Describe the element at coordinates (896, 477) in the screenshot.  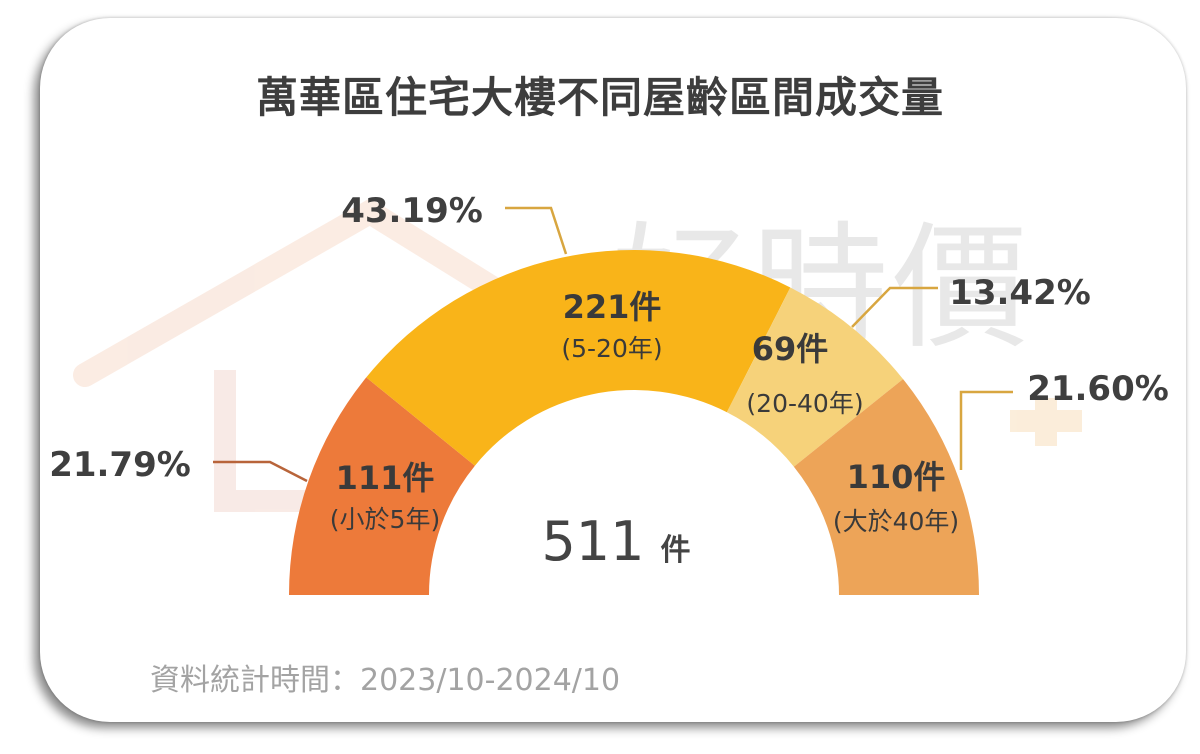
I see `slice-count-over-40: 110件` at that location.